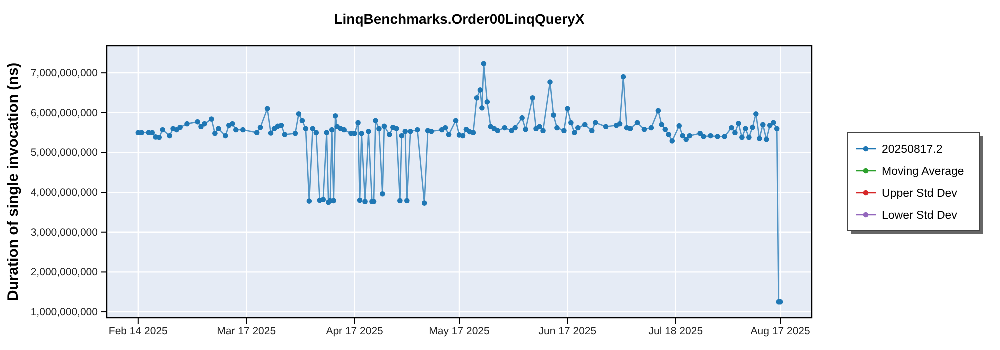 The image size is (1000, 350). Describe the element at coordinates (355, 331) in the screenshot. I see `x-tick-label: Apr 17 2025` at that location.